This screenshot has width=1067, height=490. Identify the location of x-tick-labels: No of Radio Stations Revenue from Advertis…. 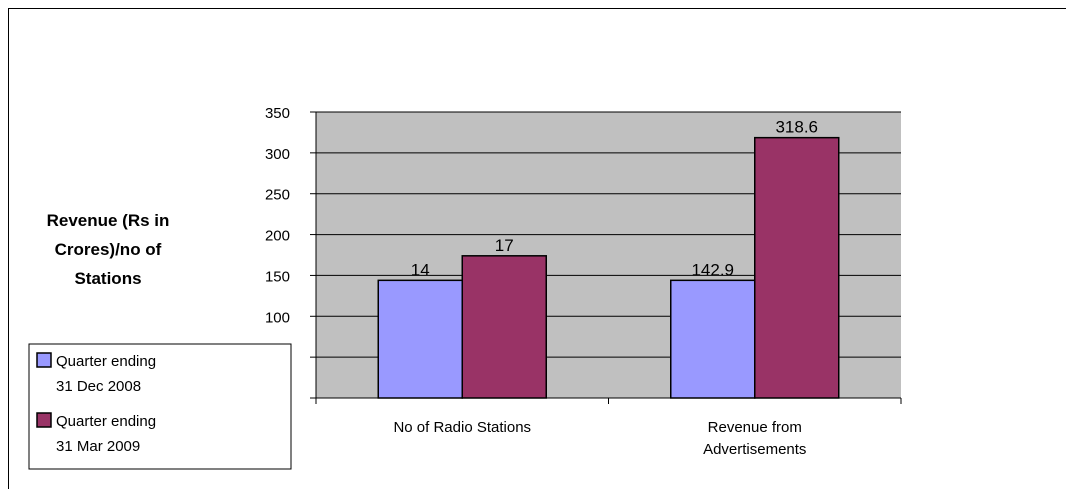
(599, 438).